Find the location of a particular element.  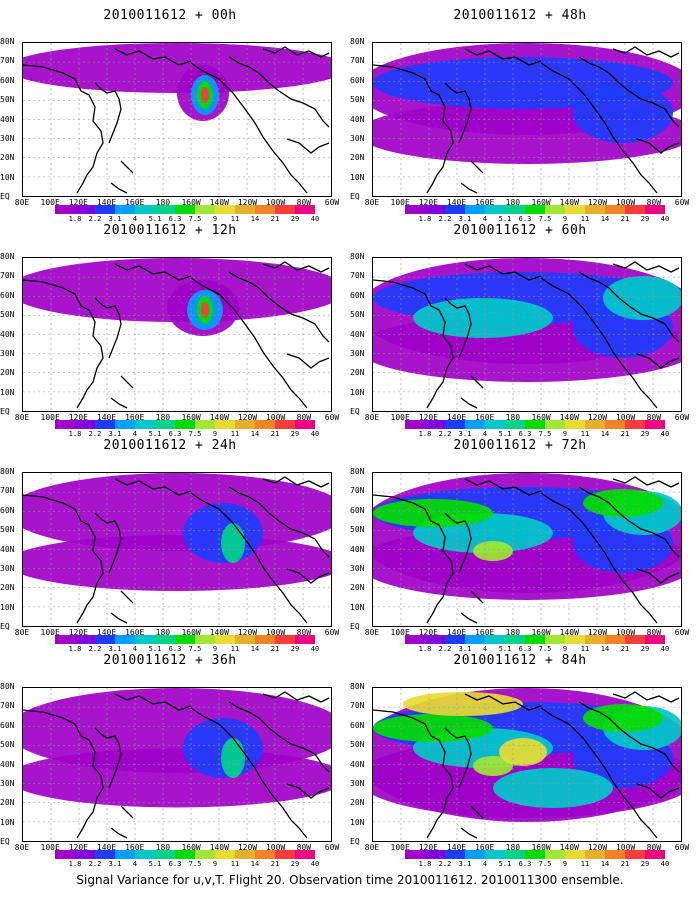

lon-tick-label: 80W is located at coordinates (304, 847).